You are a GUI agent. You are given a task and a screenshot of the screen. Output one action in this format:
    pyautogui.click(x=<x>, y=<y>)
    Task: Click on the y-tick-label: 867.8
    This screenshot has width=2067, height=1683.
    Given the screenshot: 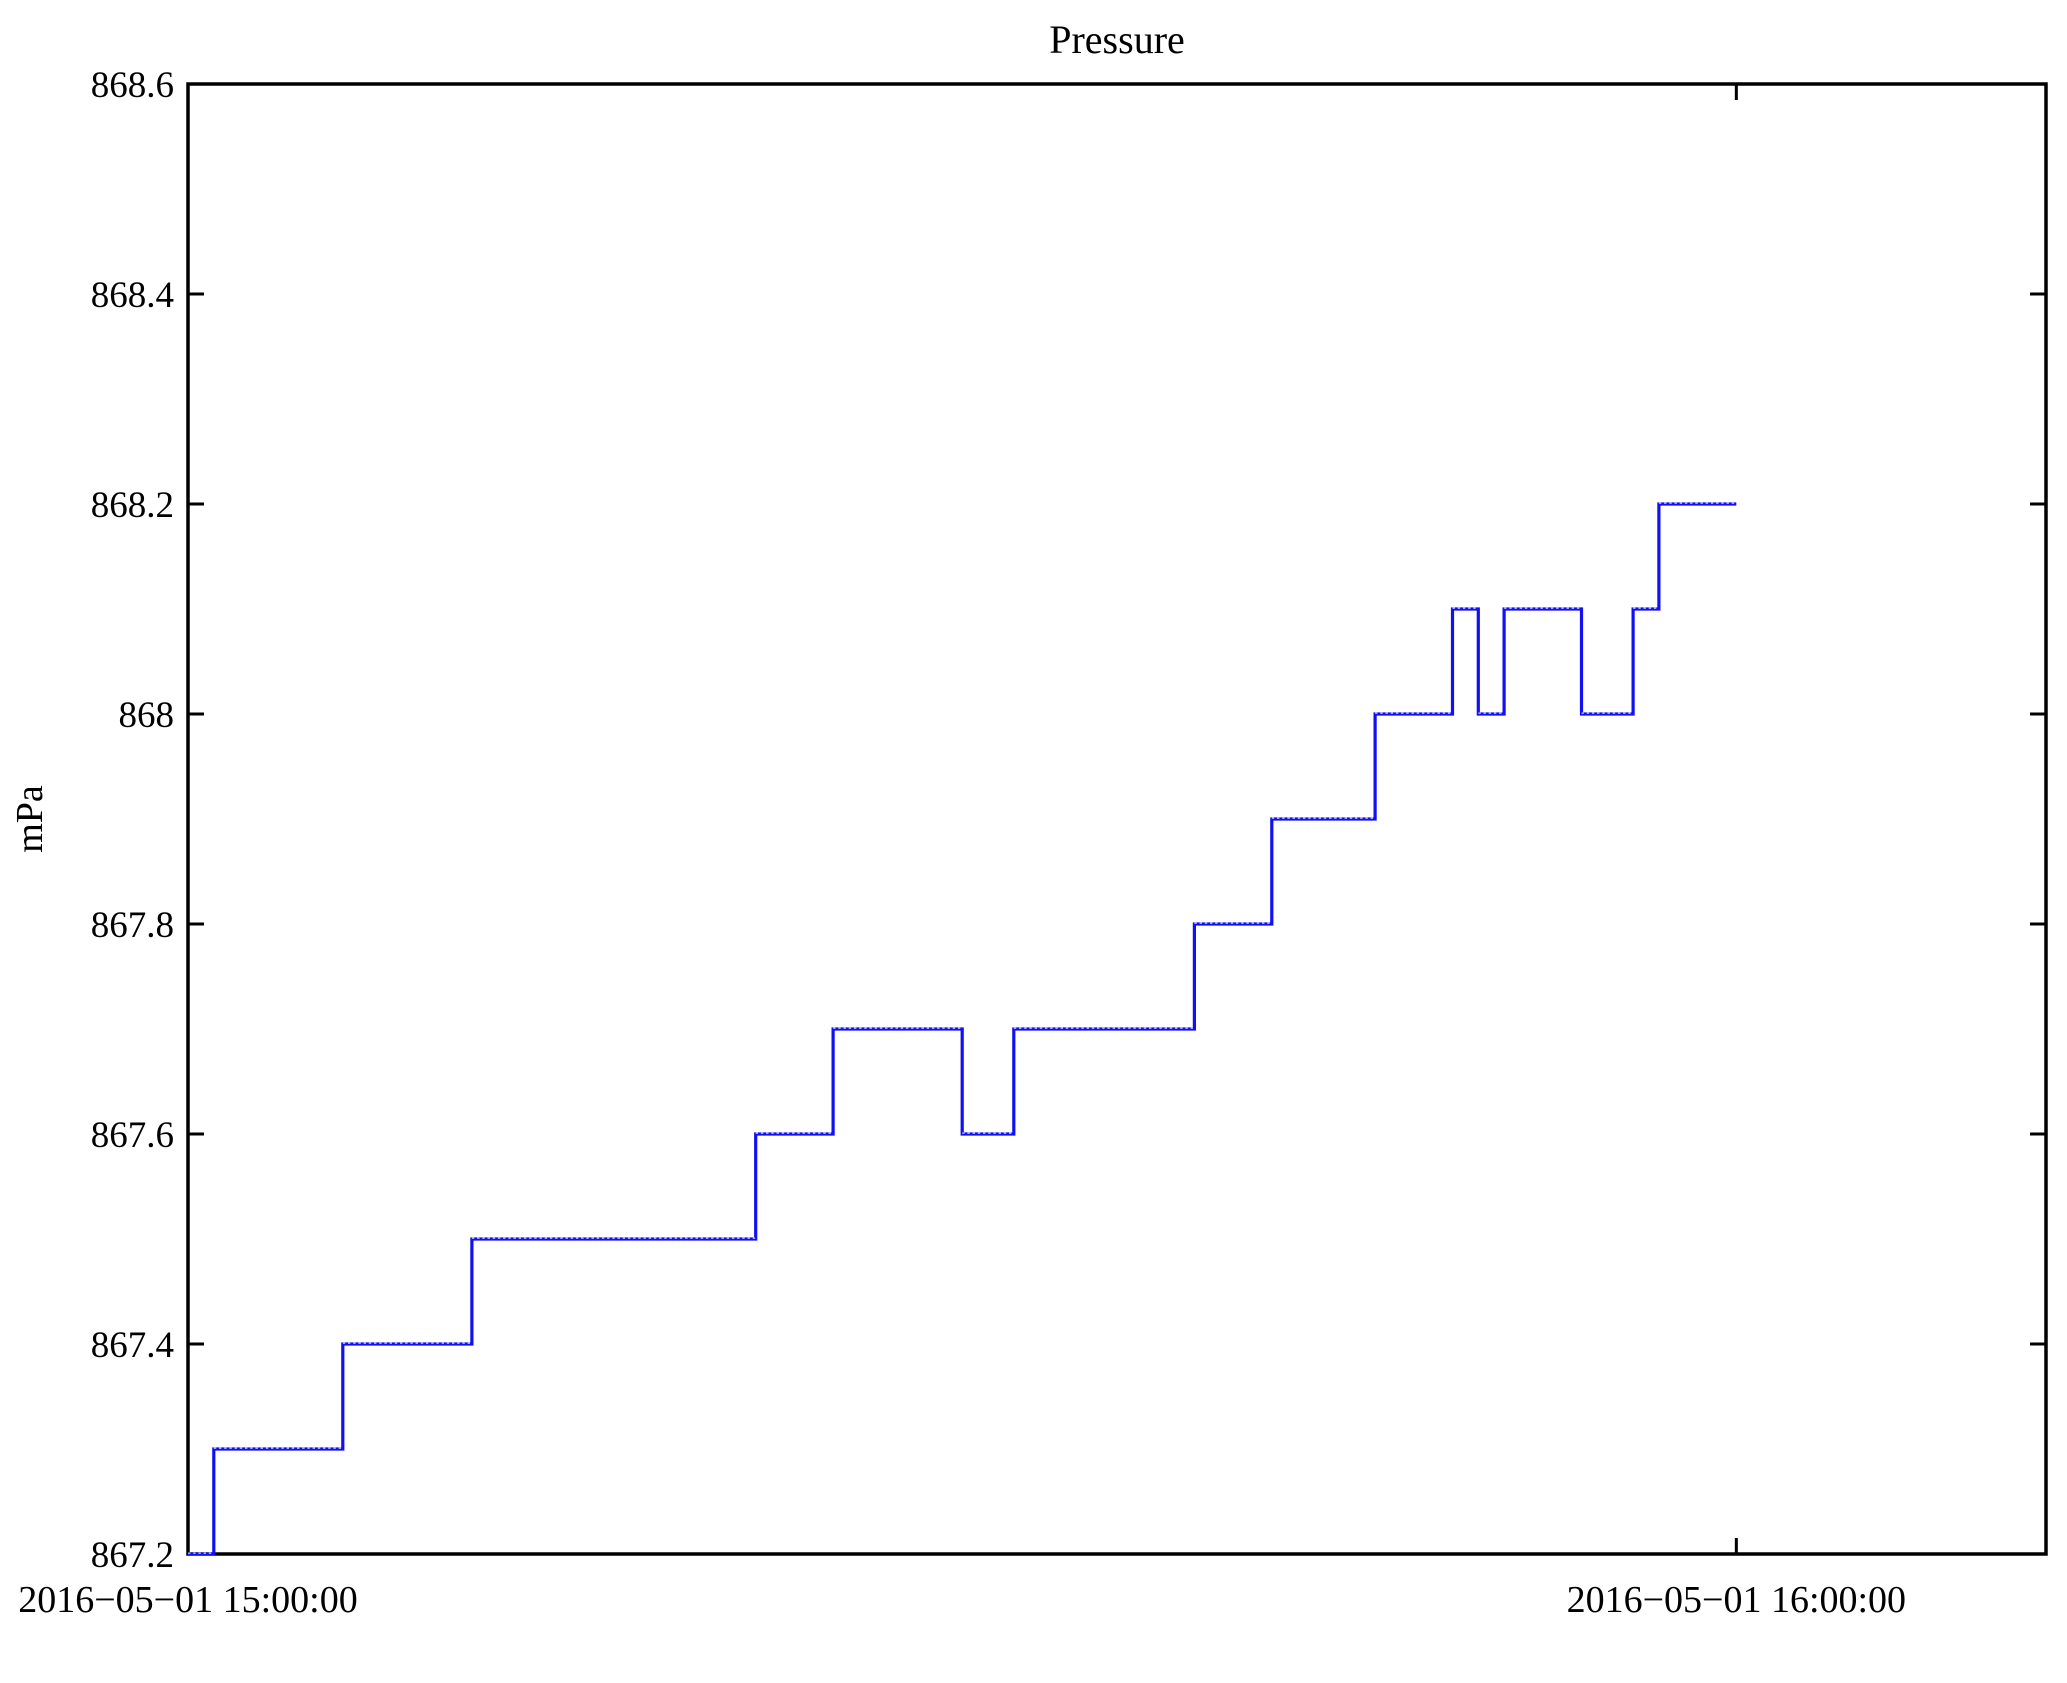 What is the action you would take?
    pyautogui.click(x=132, y=925)
    